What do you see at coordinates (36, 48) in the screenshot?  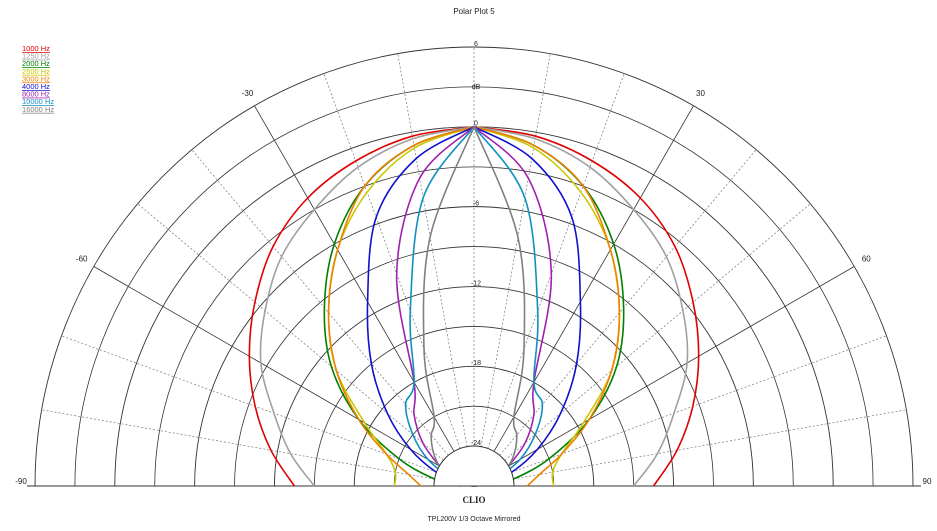 I see `legend-entry: 1000 Hz` at bounding box center [36, 48].